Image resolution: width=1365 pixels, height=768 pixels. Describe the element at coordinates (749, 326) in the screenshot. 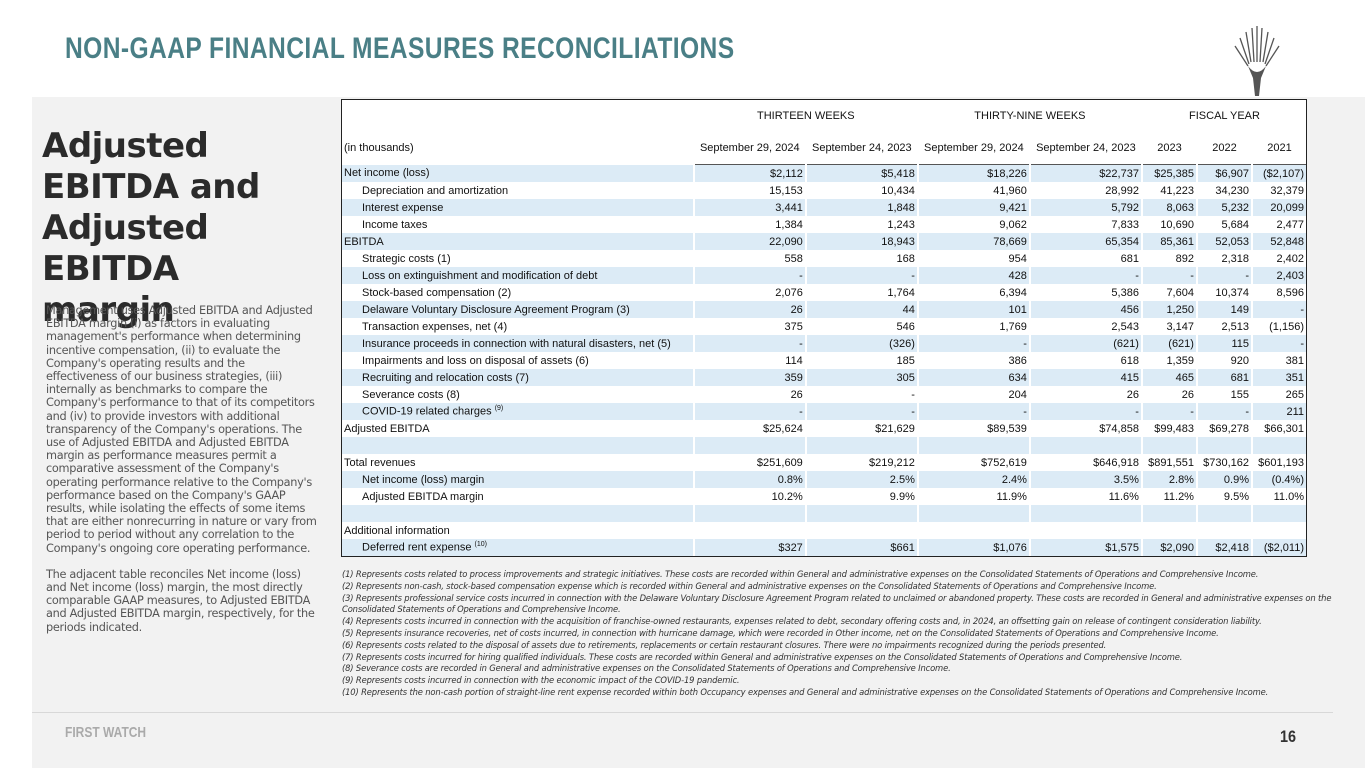

I see `cell: 375` at that location.